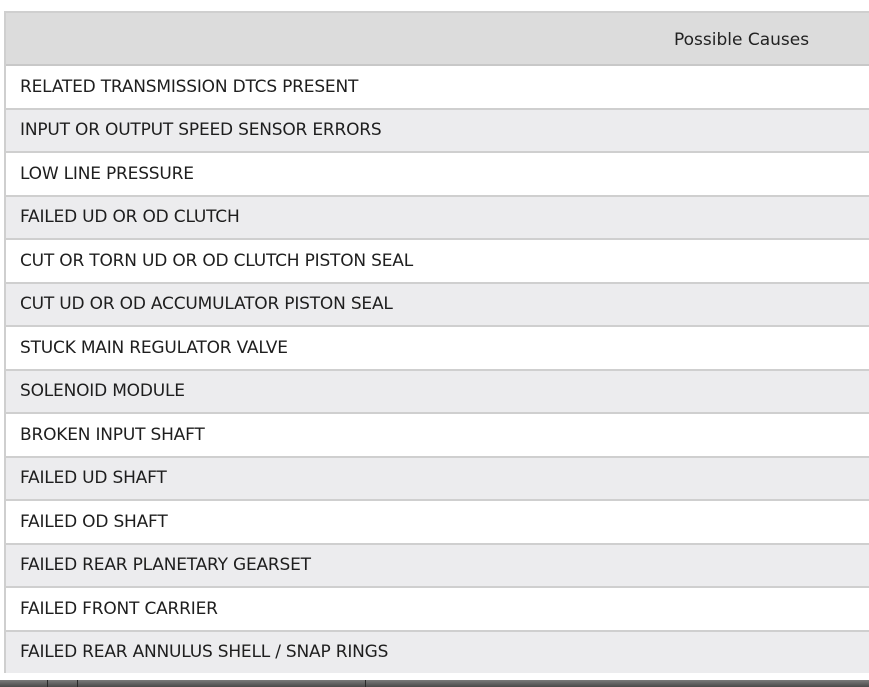 This screenshot has width=869, height=687. I want to click on table-row: FAILED REAR PLANETARY GEARSET, so click(437, 566).